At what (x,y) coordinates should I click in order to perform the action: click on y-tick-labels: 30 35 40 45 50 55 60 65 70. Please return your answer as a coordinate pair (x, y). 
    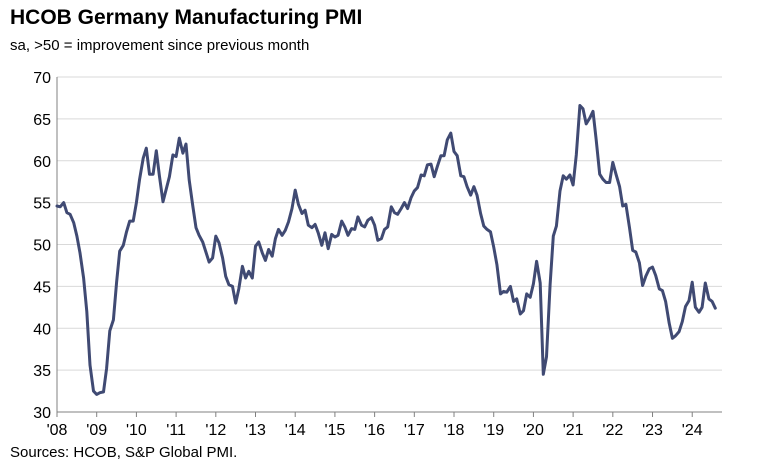
    Looking at the image, I should click on (42, 246).